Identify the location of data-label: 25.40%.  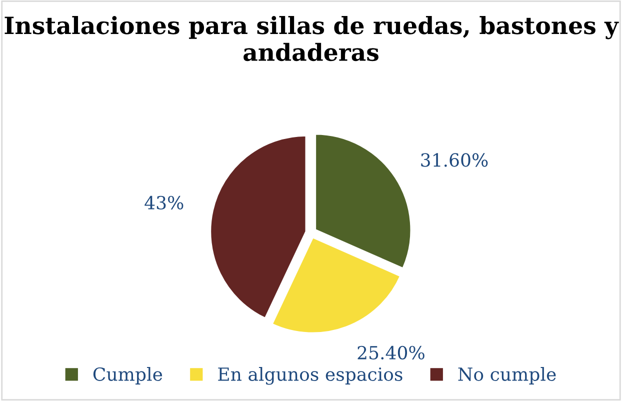
(391, 353).